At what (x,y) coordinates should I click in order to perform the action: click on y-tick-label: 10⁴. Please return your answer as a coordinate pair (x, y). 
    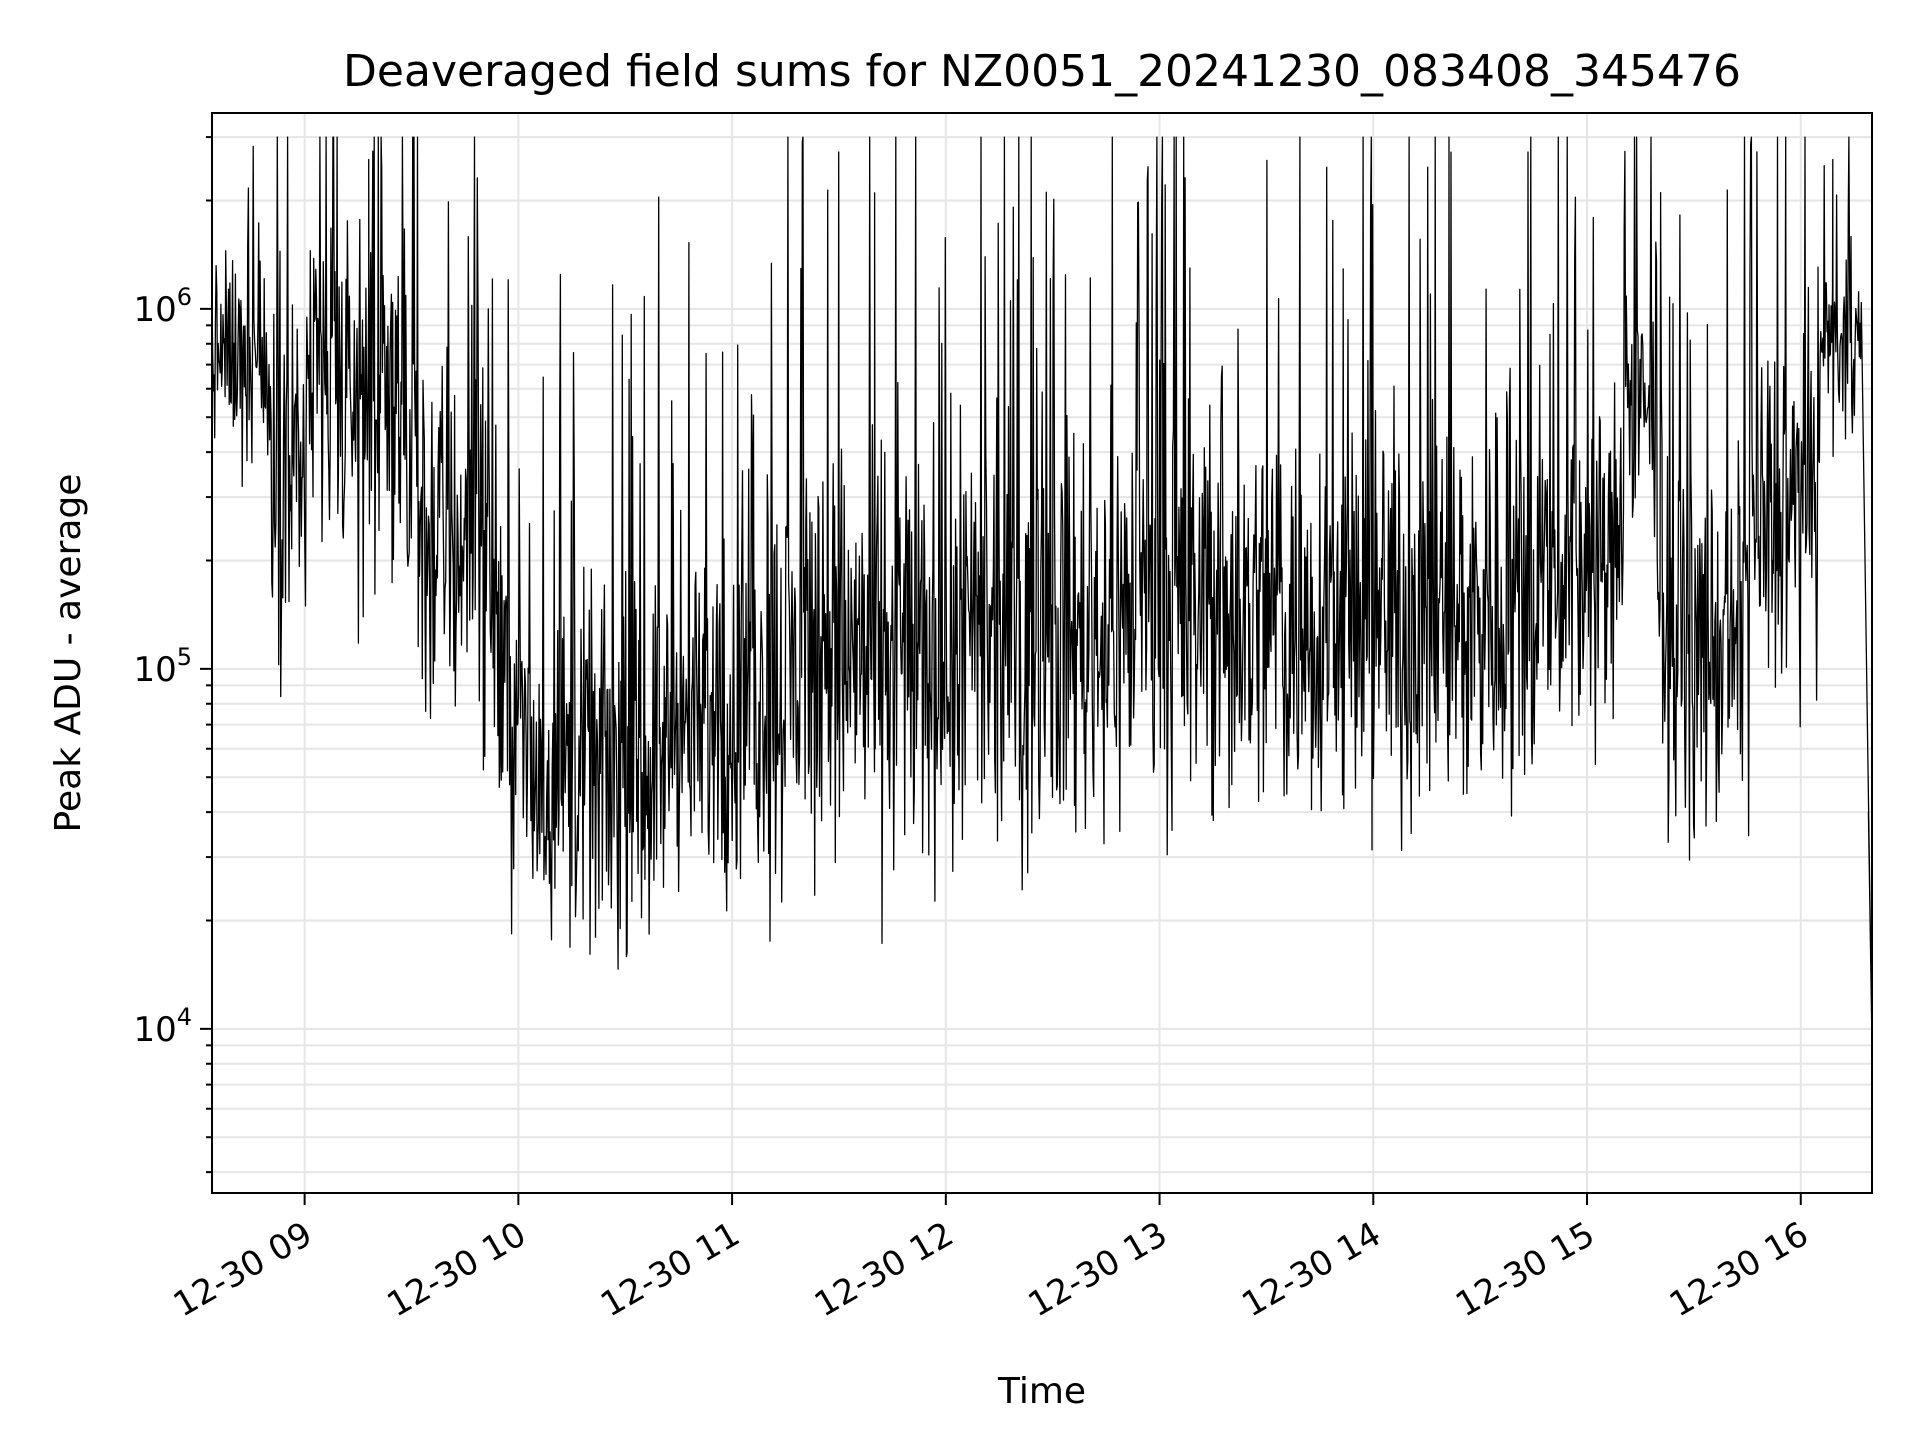
    Looking at the image, I should click on (162, 1026).